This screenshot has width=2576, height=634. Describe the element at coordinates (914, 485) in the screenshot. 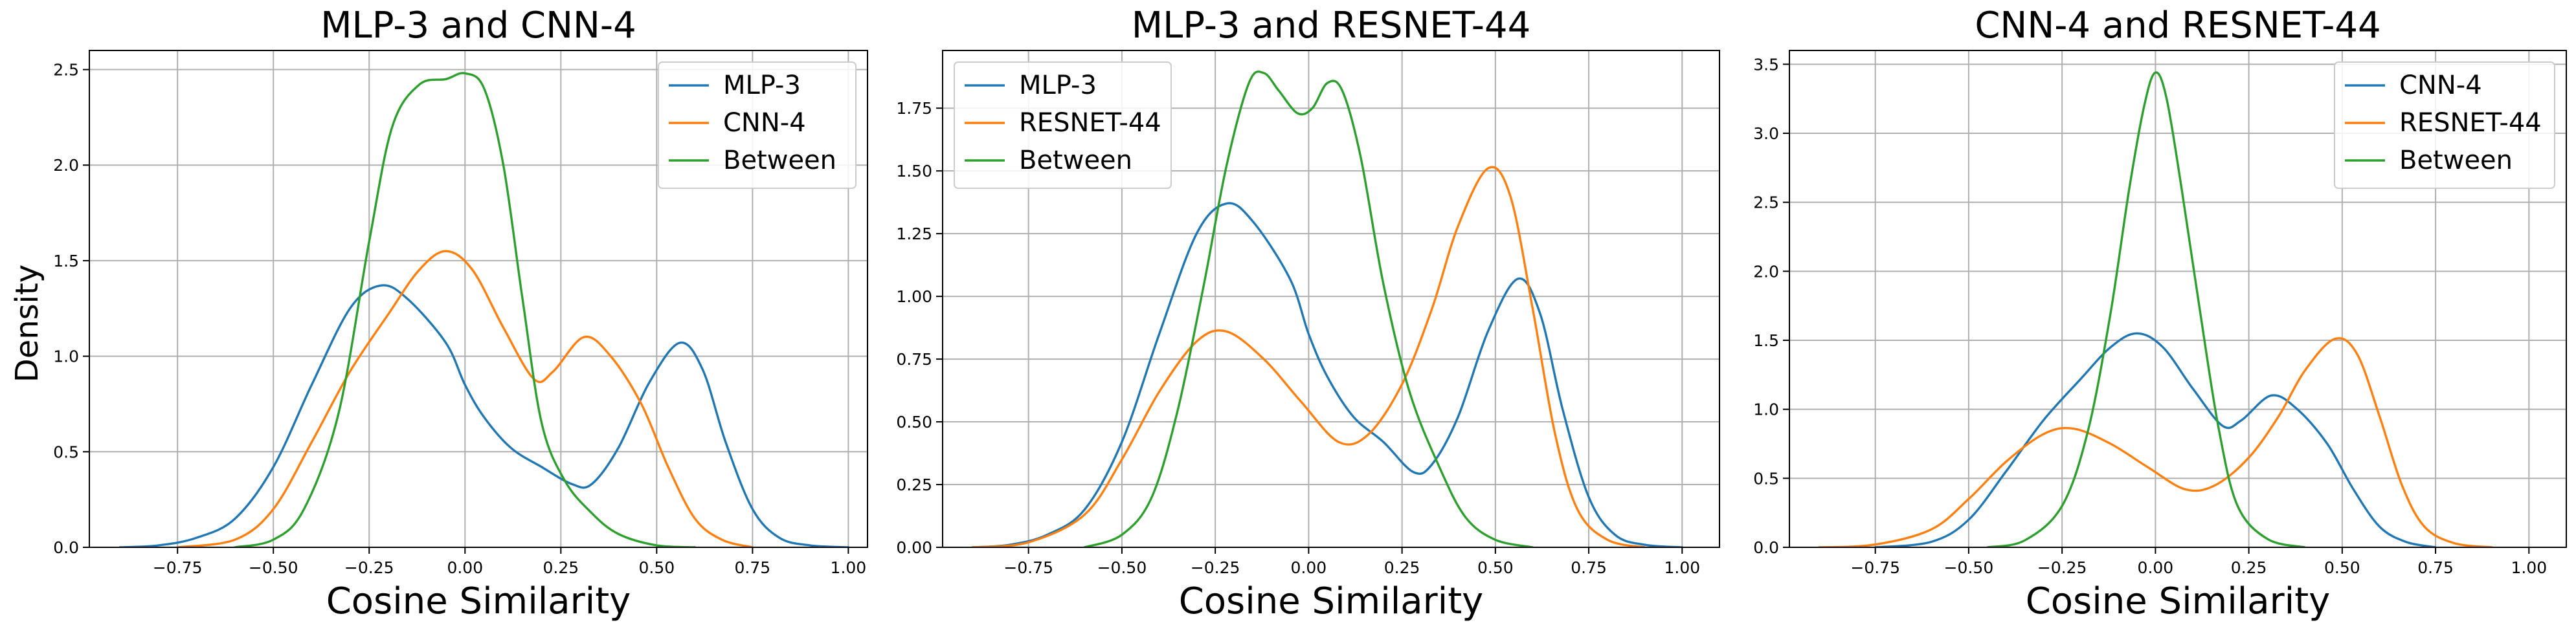

I see `y-tick-label: 0.25` at that location.